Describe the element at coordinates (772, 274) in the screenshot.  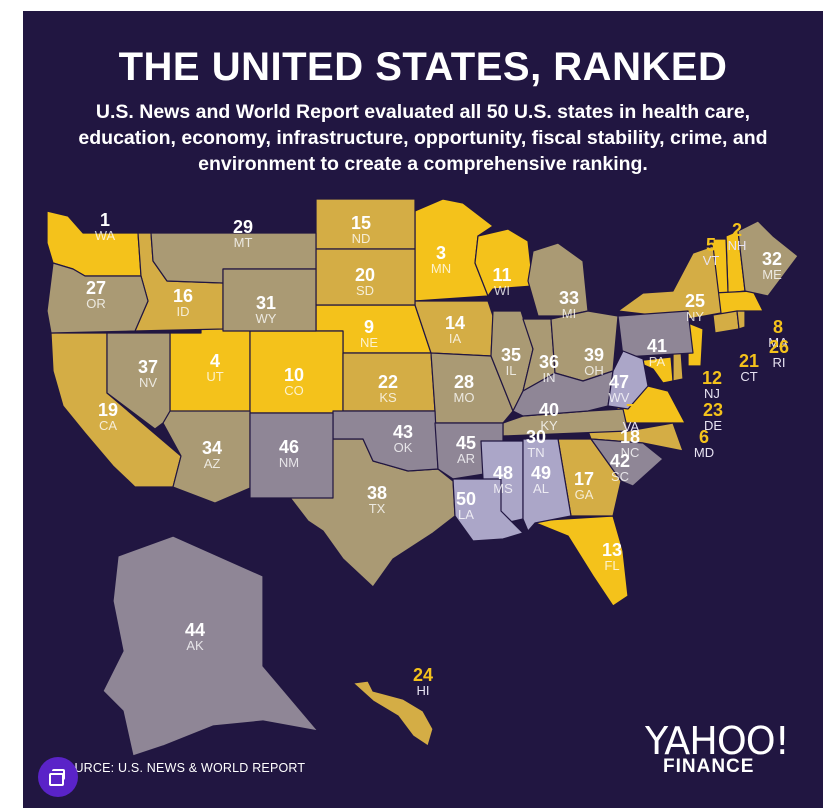
I see `state-abbr-me: ME` at that location.